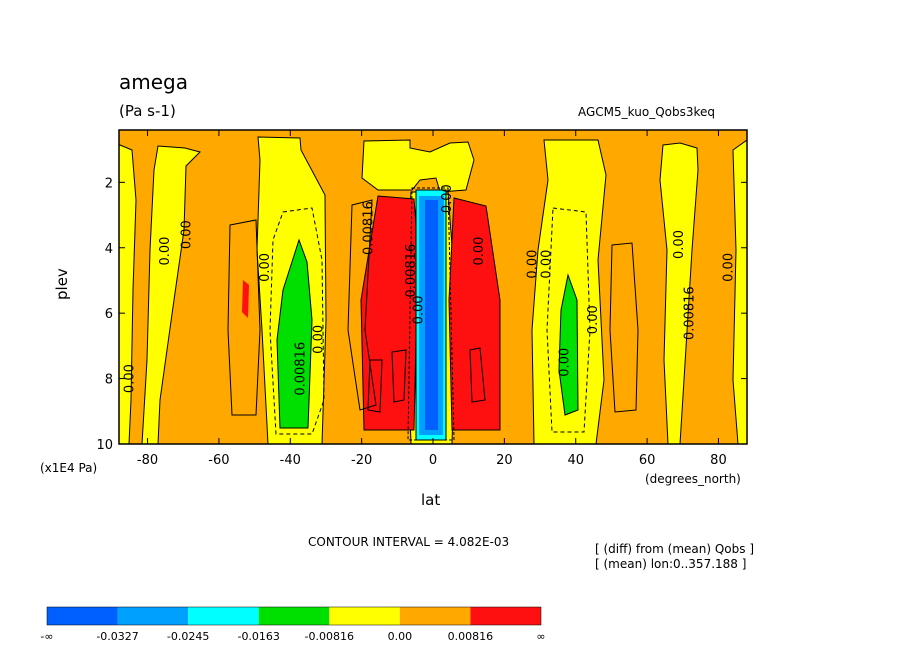 This screenshot has height=654, width=904. Describe the element at coordinates (409, 542) in the screenshot. I see `contour-interval-label: CONTOUR INTERVAL = 4.082E-03` at that location.